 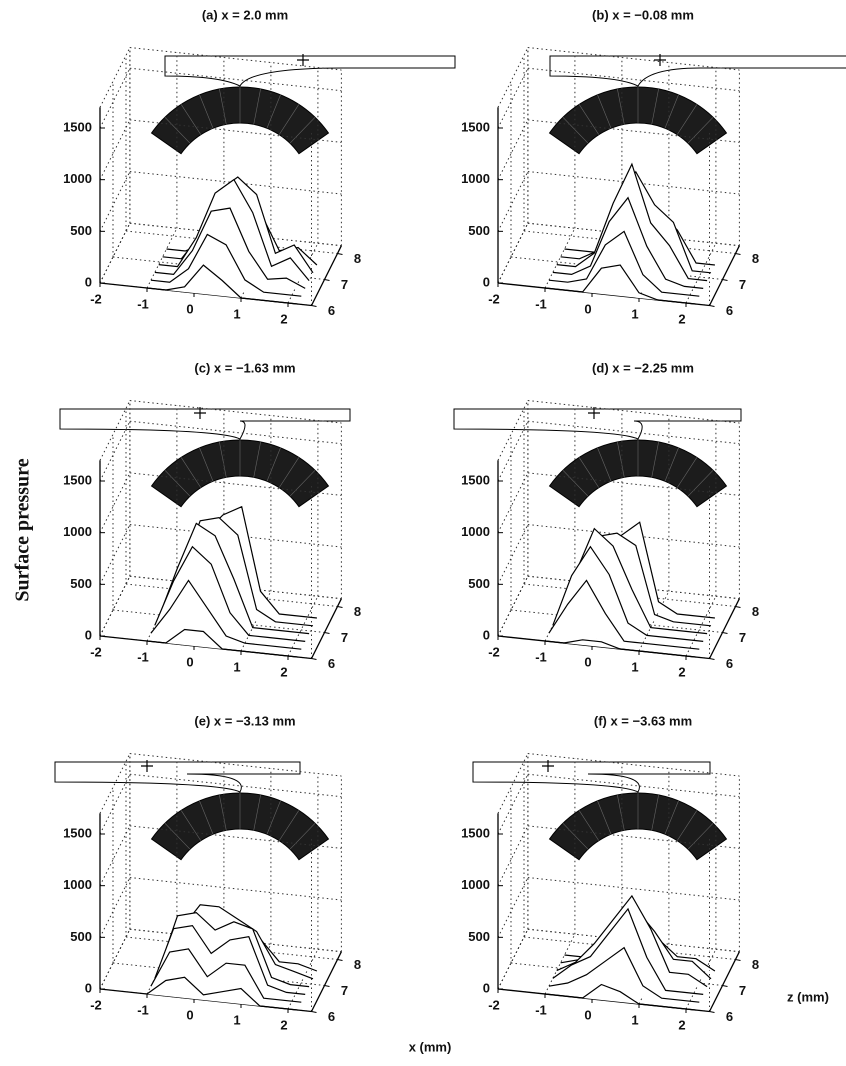 I want to click on panel: (d) x = −2.25 mm 0 500 1000 1500 -2 -1 0 1 2 678, so click(x=606, y=519).